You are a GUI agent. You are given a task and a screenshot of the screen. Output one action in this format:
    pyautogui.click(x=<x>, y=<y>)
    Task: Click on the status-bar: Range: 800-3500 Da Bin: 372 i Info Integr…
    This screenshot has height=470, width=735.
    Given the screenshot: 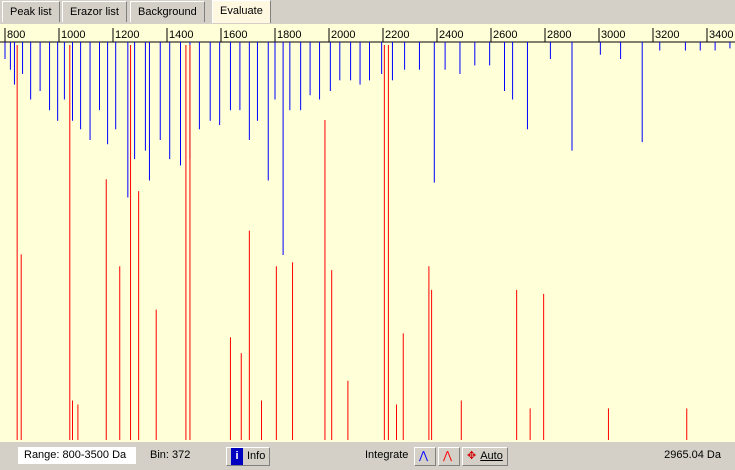 What is the action you would take?
    pyautogui.click(x=367, y=456)
    